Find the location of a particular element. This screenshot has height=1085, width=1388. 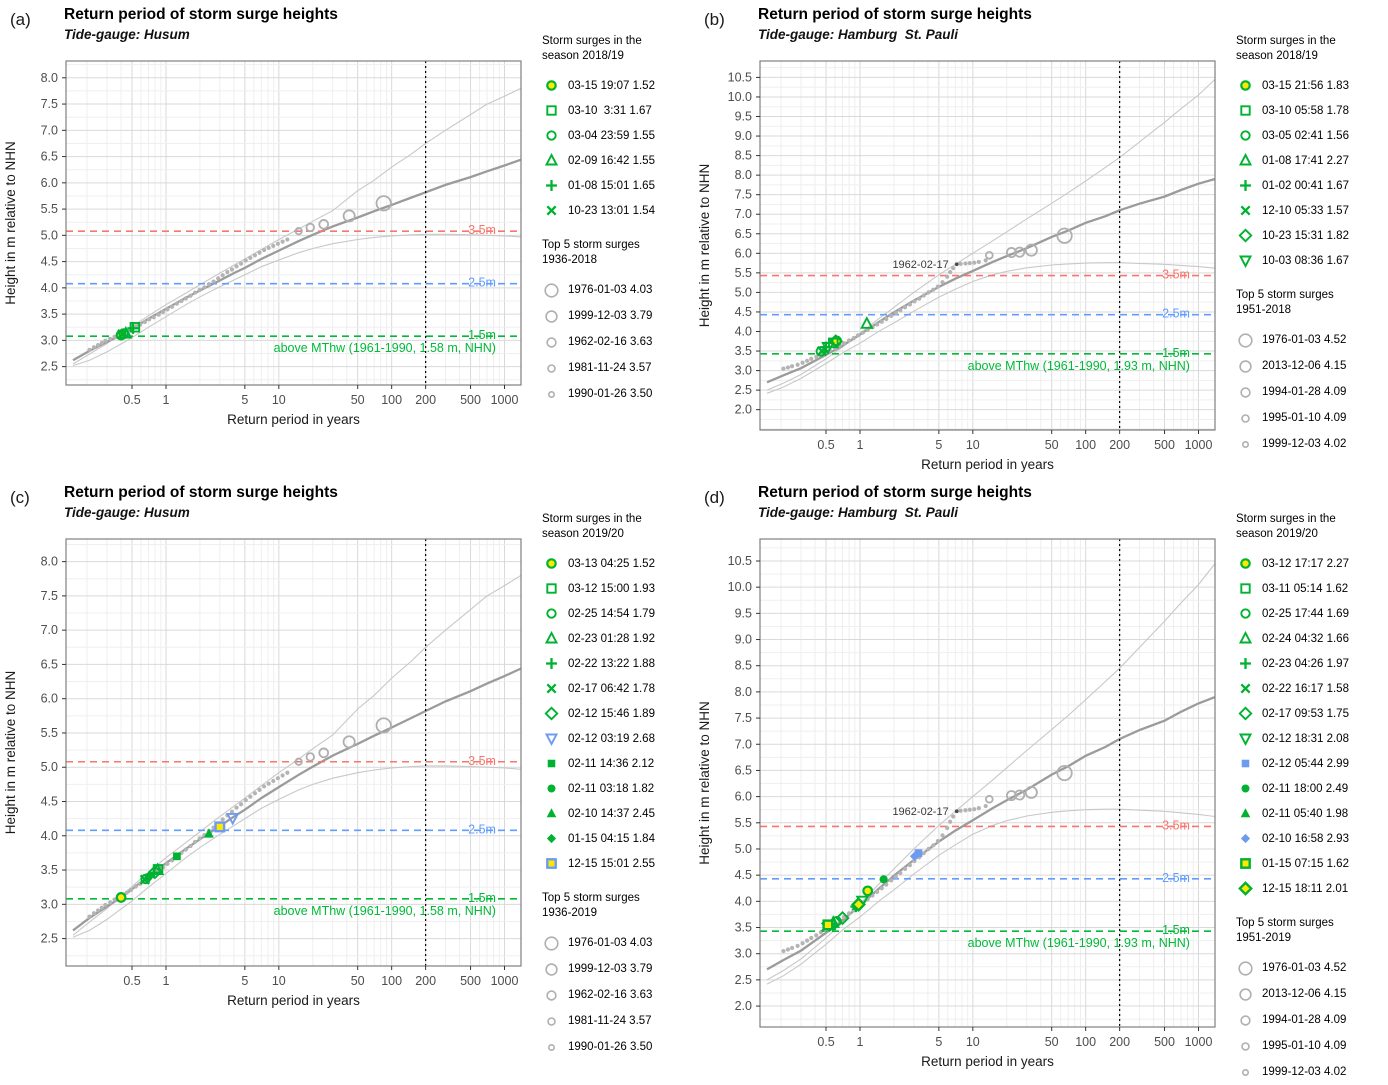

x-tick-label: 1 is located at coordinates (166, 981).